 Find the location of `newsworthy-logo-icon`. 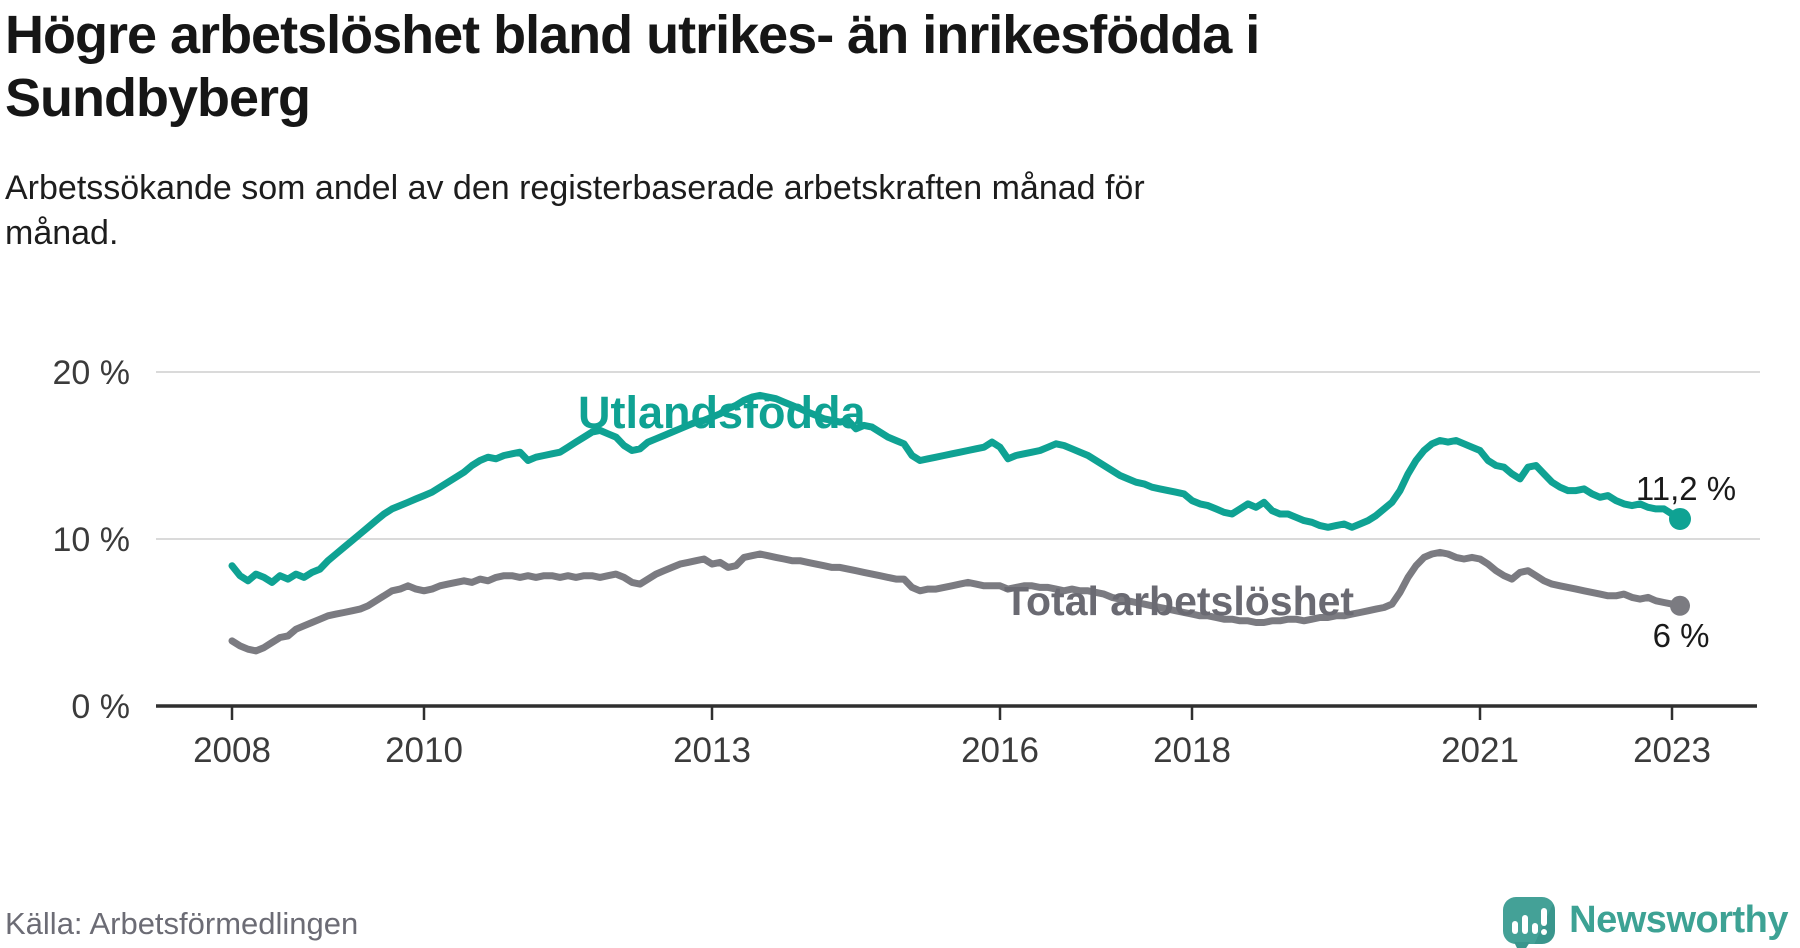

newsworthy-logo-icon is located at coordinates (1529, 922).